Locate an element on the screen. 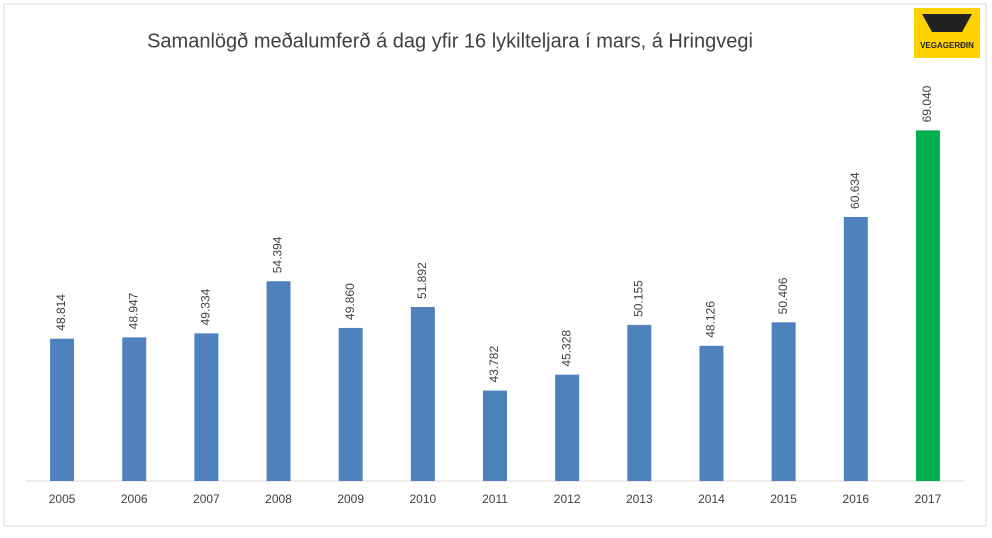 This screenshot has height=538, width=992. x-tick-label: 2010 is located at coordinates (422, 499).